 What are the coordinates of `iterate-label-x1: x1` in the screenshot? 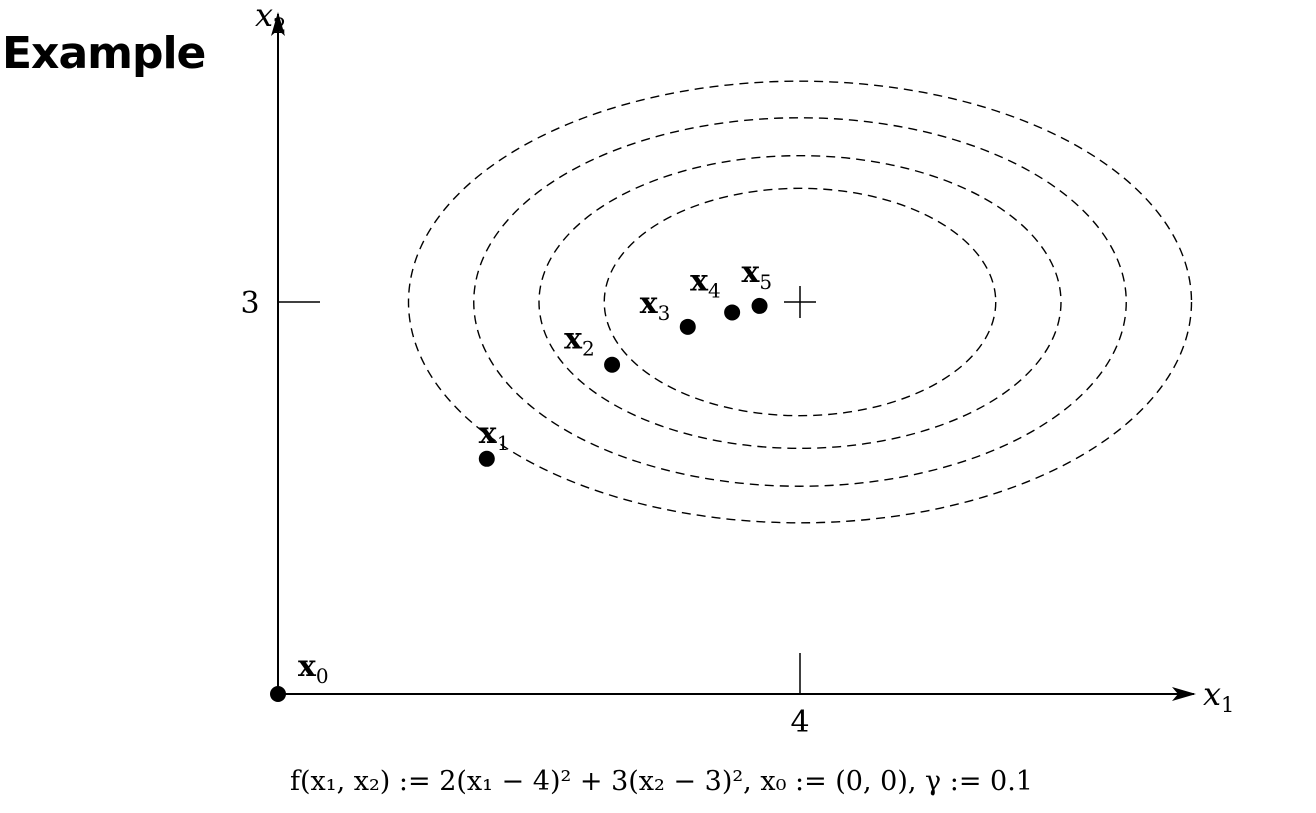 It's located at (494, 435).